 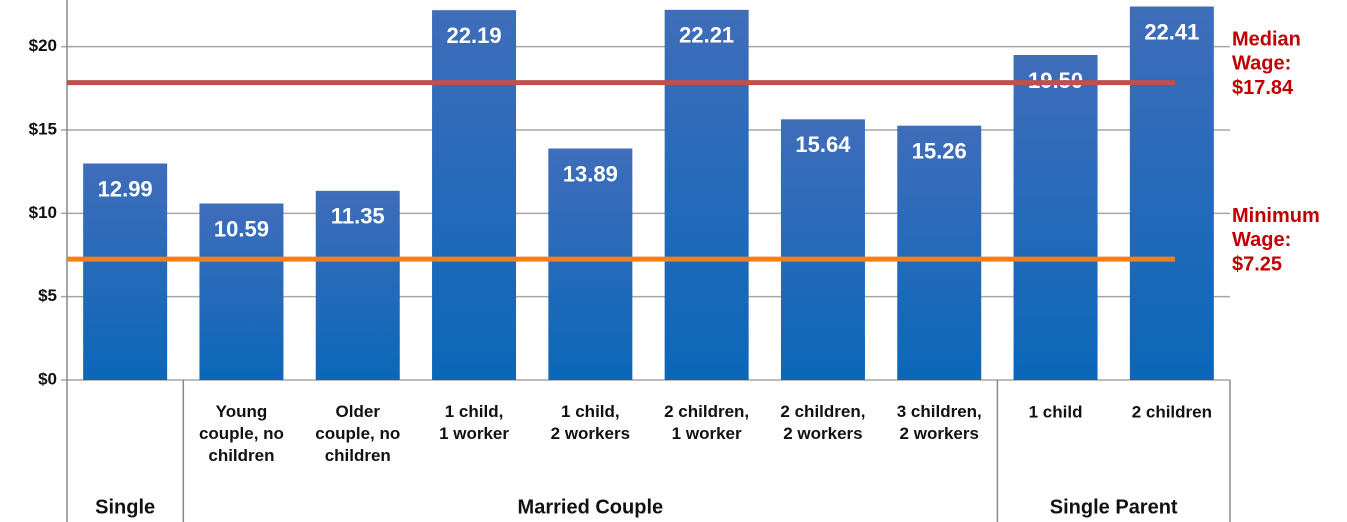 I want to click on group-label: Single Parent, so click(x=1114, y=507).